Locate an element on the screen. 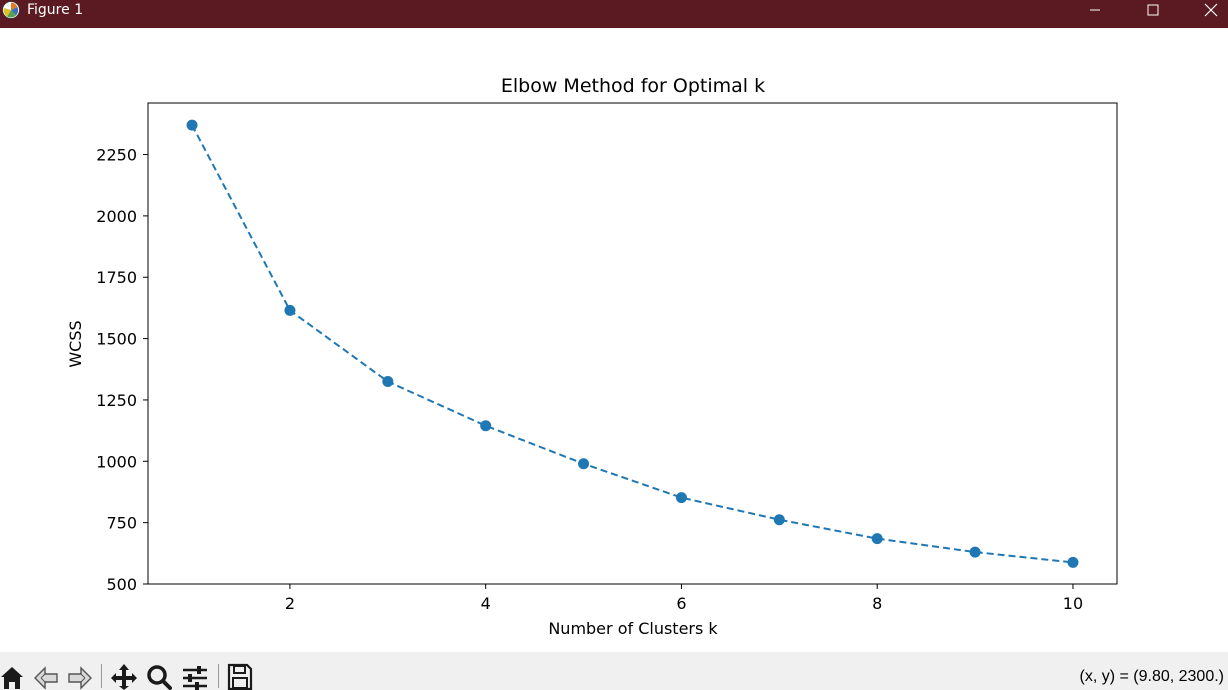 The width and height of the screenshot is (1228, 690). x-axis-label: Number of Clusters k is located at coordinates (633, 628).